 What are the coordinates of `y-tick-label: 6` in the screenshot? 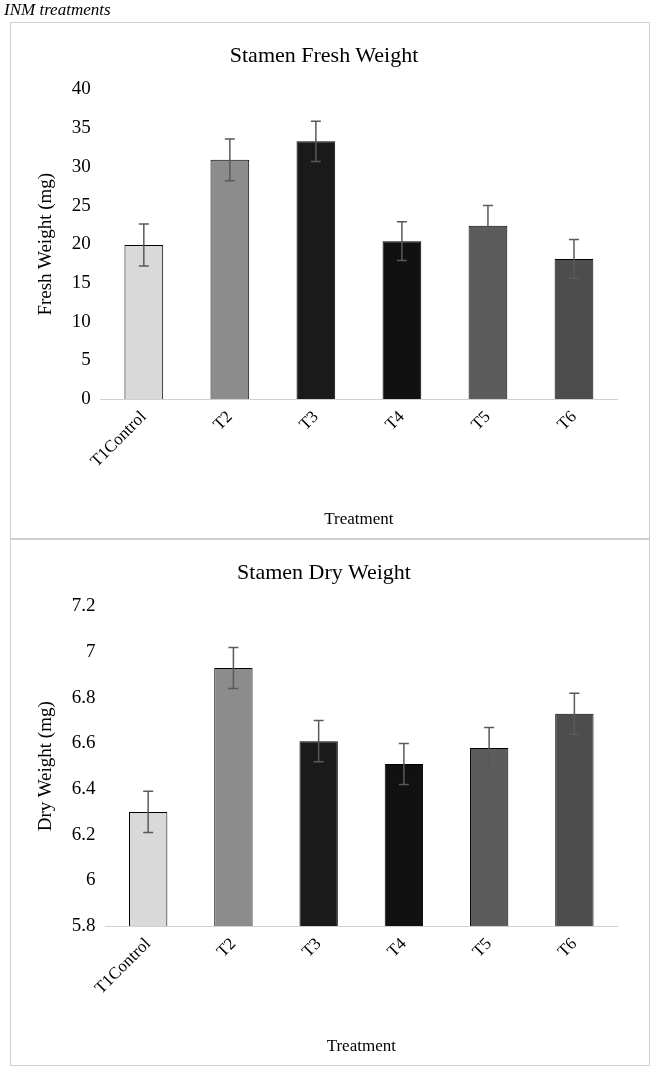 It's located at (91, 879).